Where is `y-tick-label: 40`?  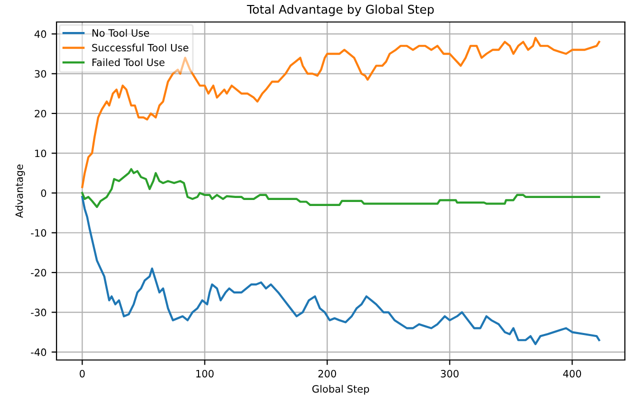 y-tick-label: 40 is located at coordinates (40, 34).